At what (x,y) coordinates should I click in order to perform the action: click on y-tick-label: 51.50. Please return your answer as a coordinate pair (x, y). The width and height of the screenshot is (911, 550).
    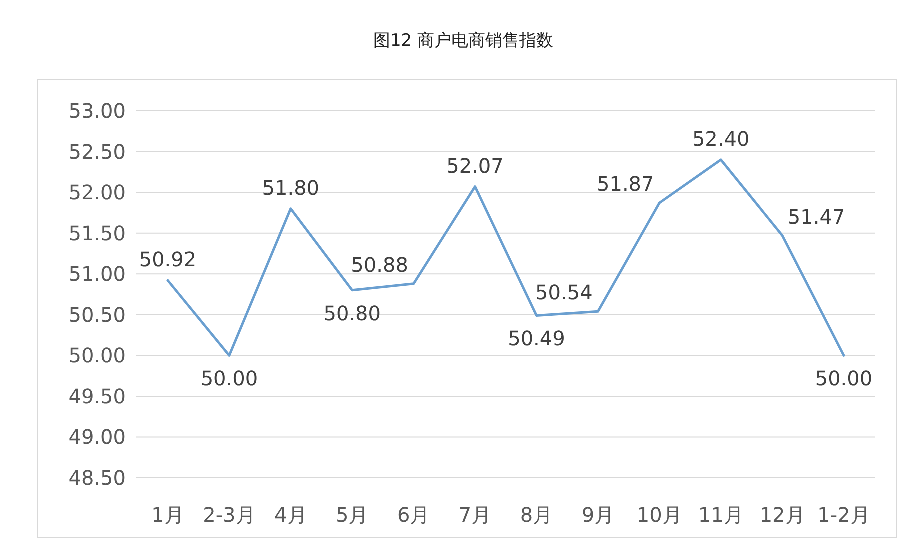
    Looking at the image, I should click on (97, 233).